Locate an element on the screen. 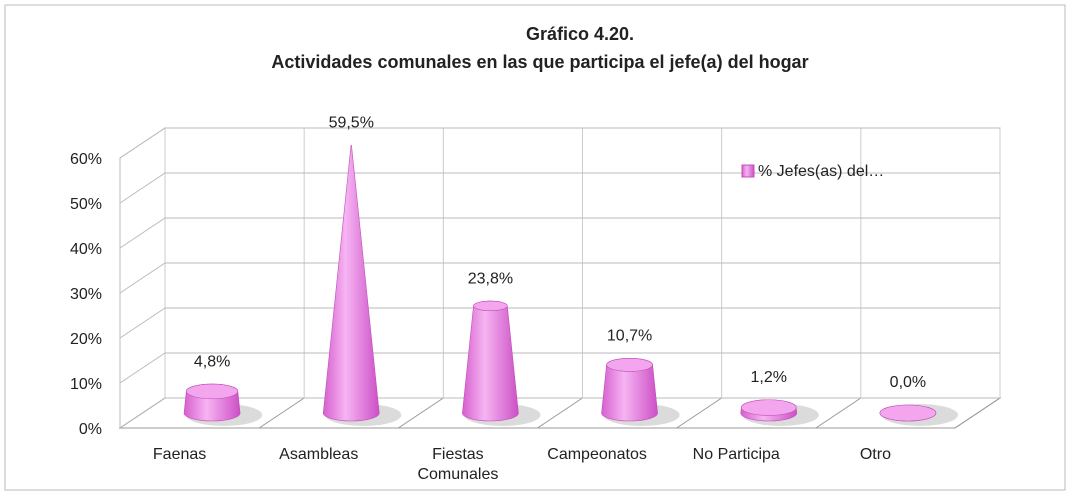  y-tick-label: 20% is located at coordinates (86, 339).